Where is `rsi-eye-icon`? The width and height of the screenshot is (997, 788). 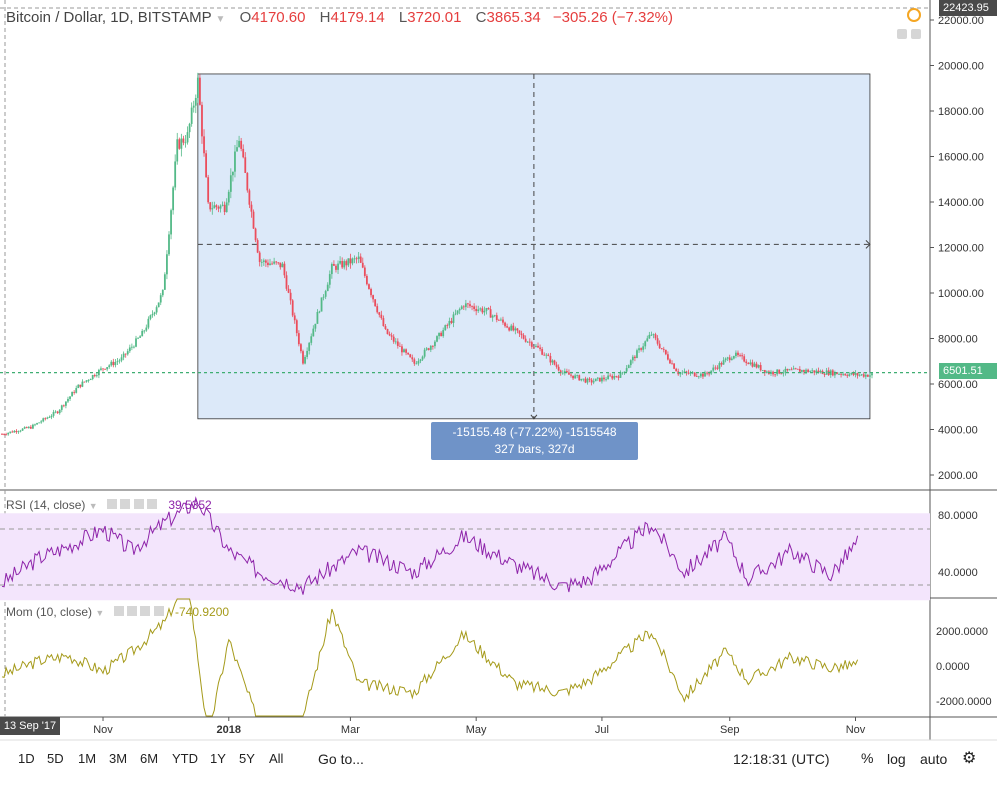 rsi-eye-icon is located at coordinates (111, 504).